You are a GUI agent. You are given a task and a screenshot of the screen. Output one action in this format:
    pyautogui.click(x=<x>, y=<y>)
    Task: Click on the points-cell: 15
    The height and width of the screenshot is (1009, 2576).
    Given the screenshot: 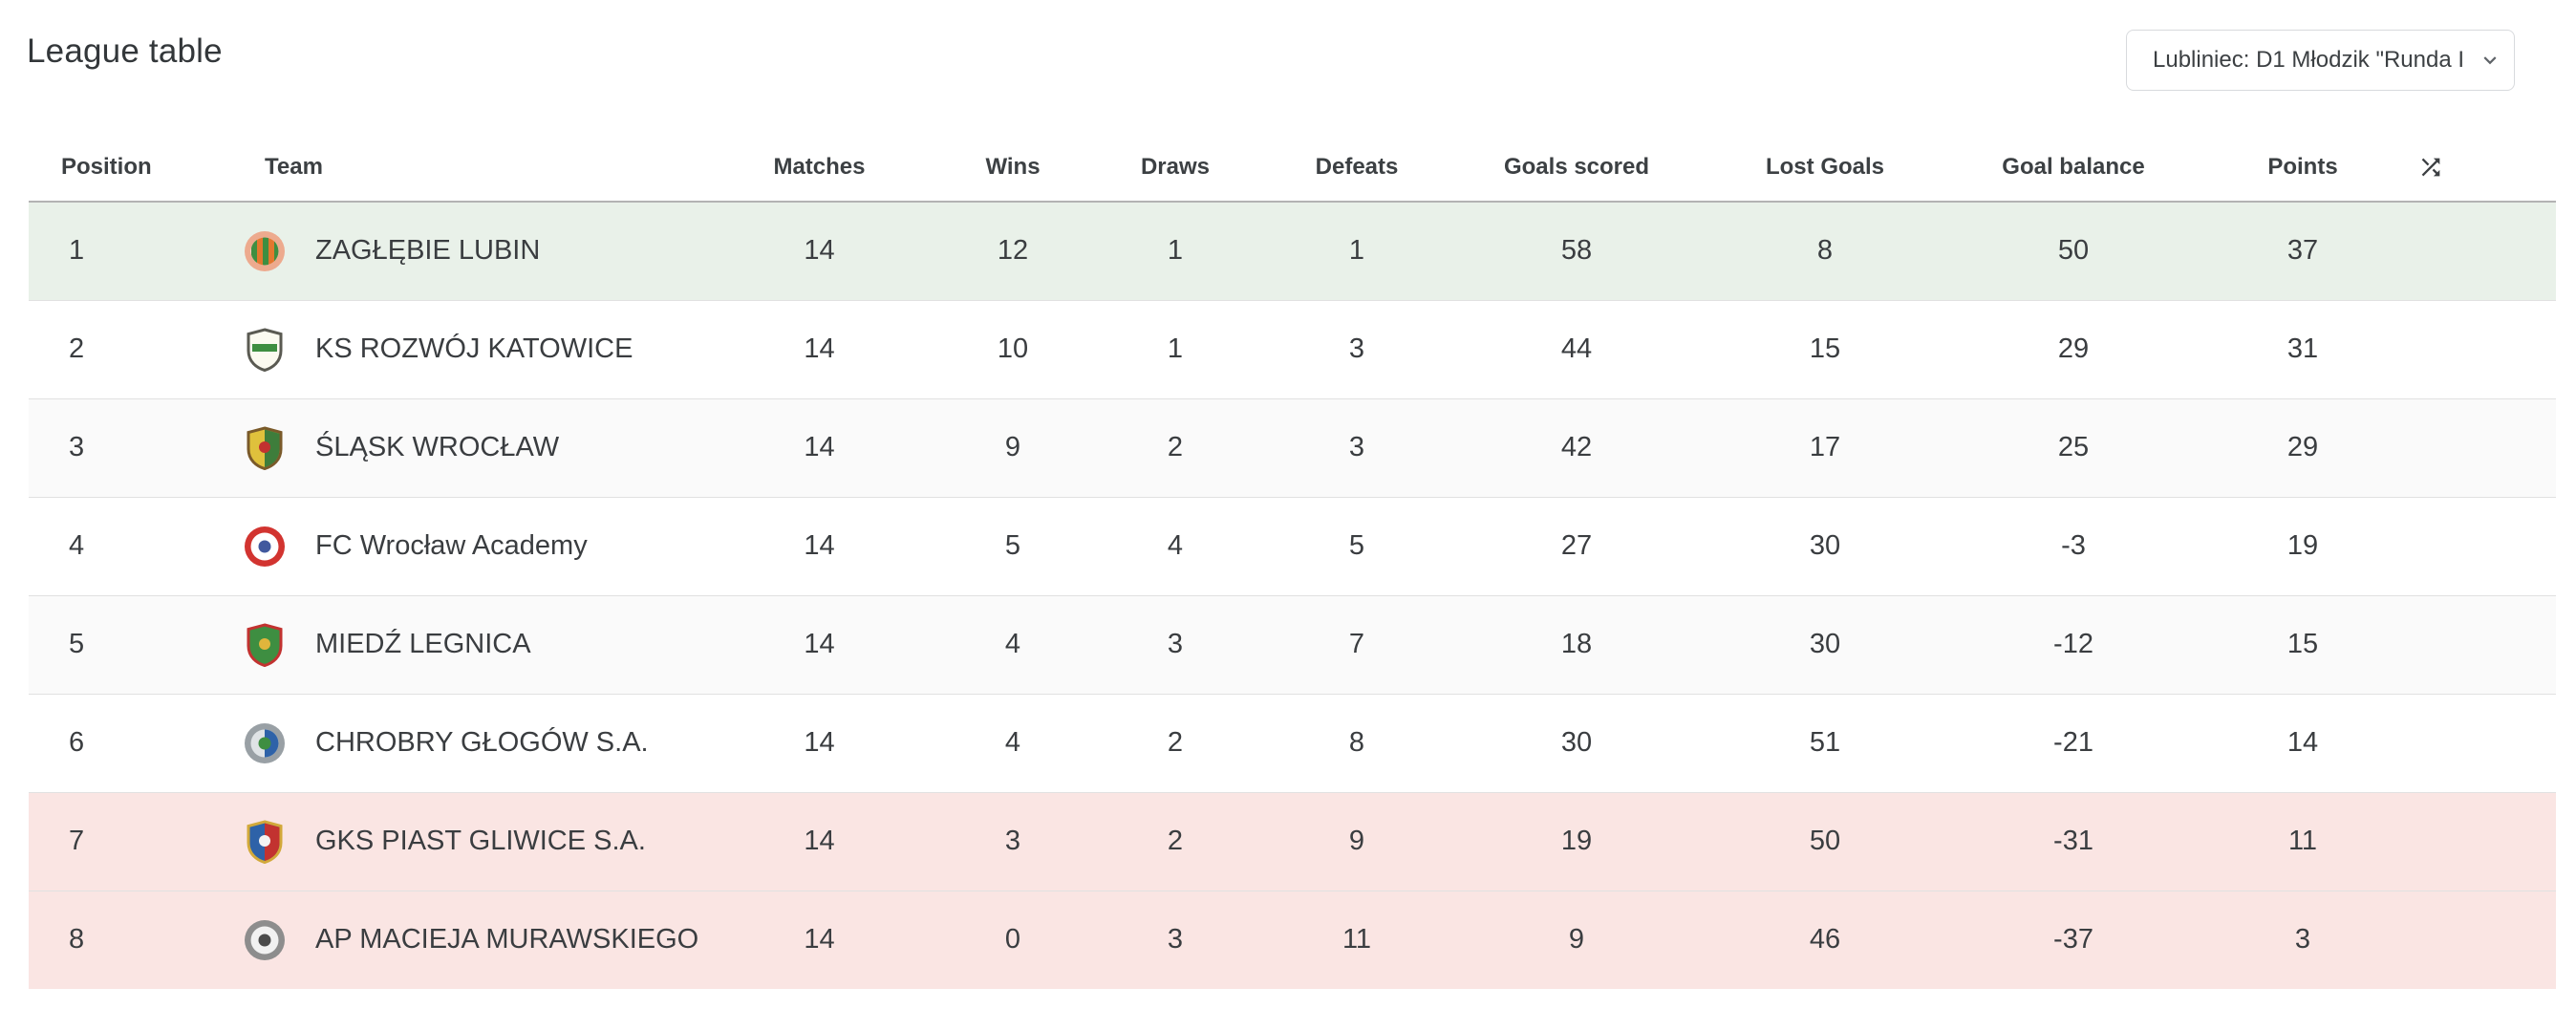 What is the action you would take?
    pyautogui.click(x=2302, y=644)
    